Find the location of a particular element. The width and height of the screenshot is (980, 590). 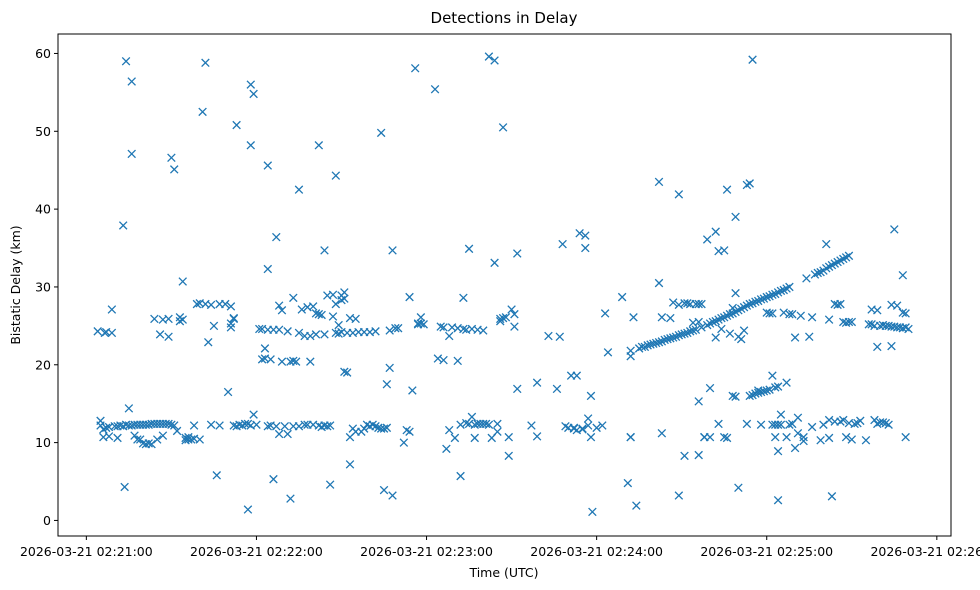

x-tick-label: 2026-03-21 02:24:00 is located at coordinates (596, 551).